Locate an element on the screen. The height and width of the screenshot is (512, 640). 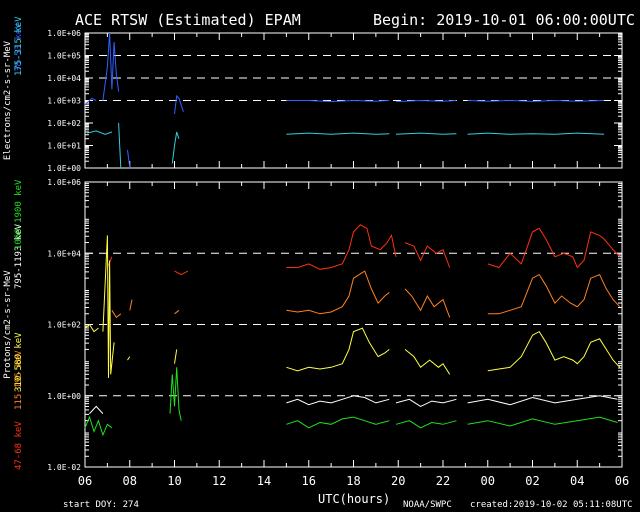
y-axis-title: Protons/cm2-s-sr-MeV is located at coordinates (8, 324).